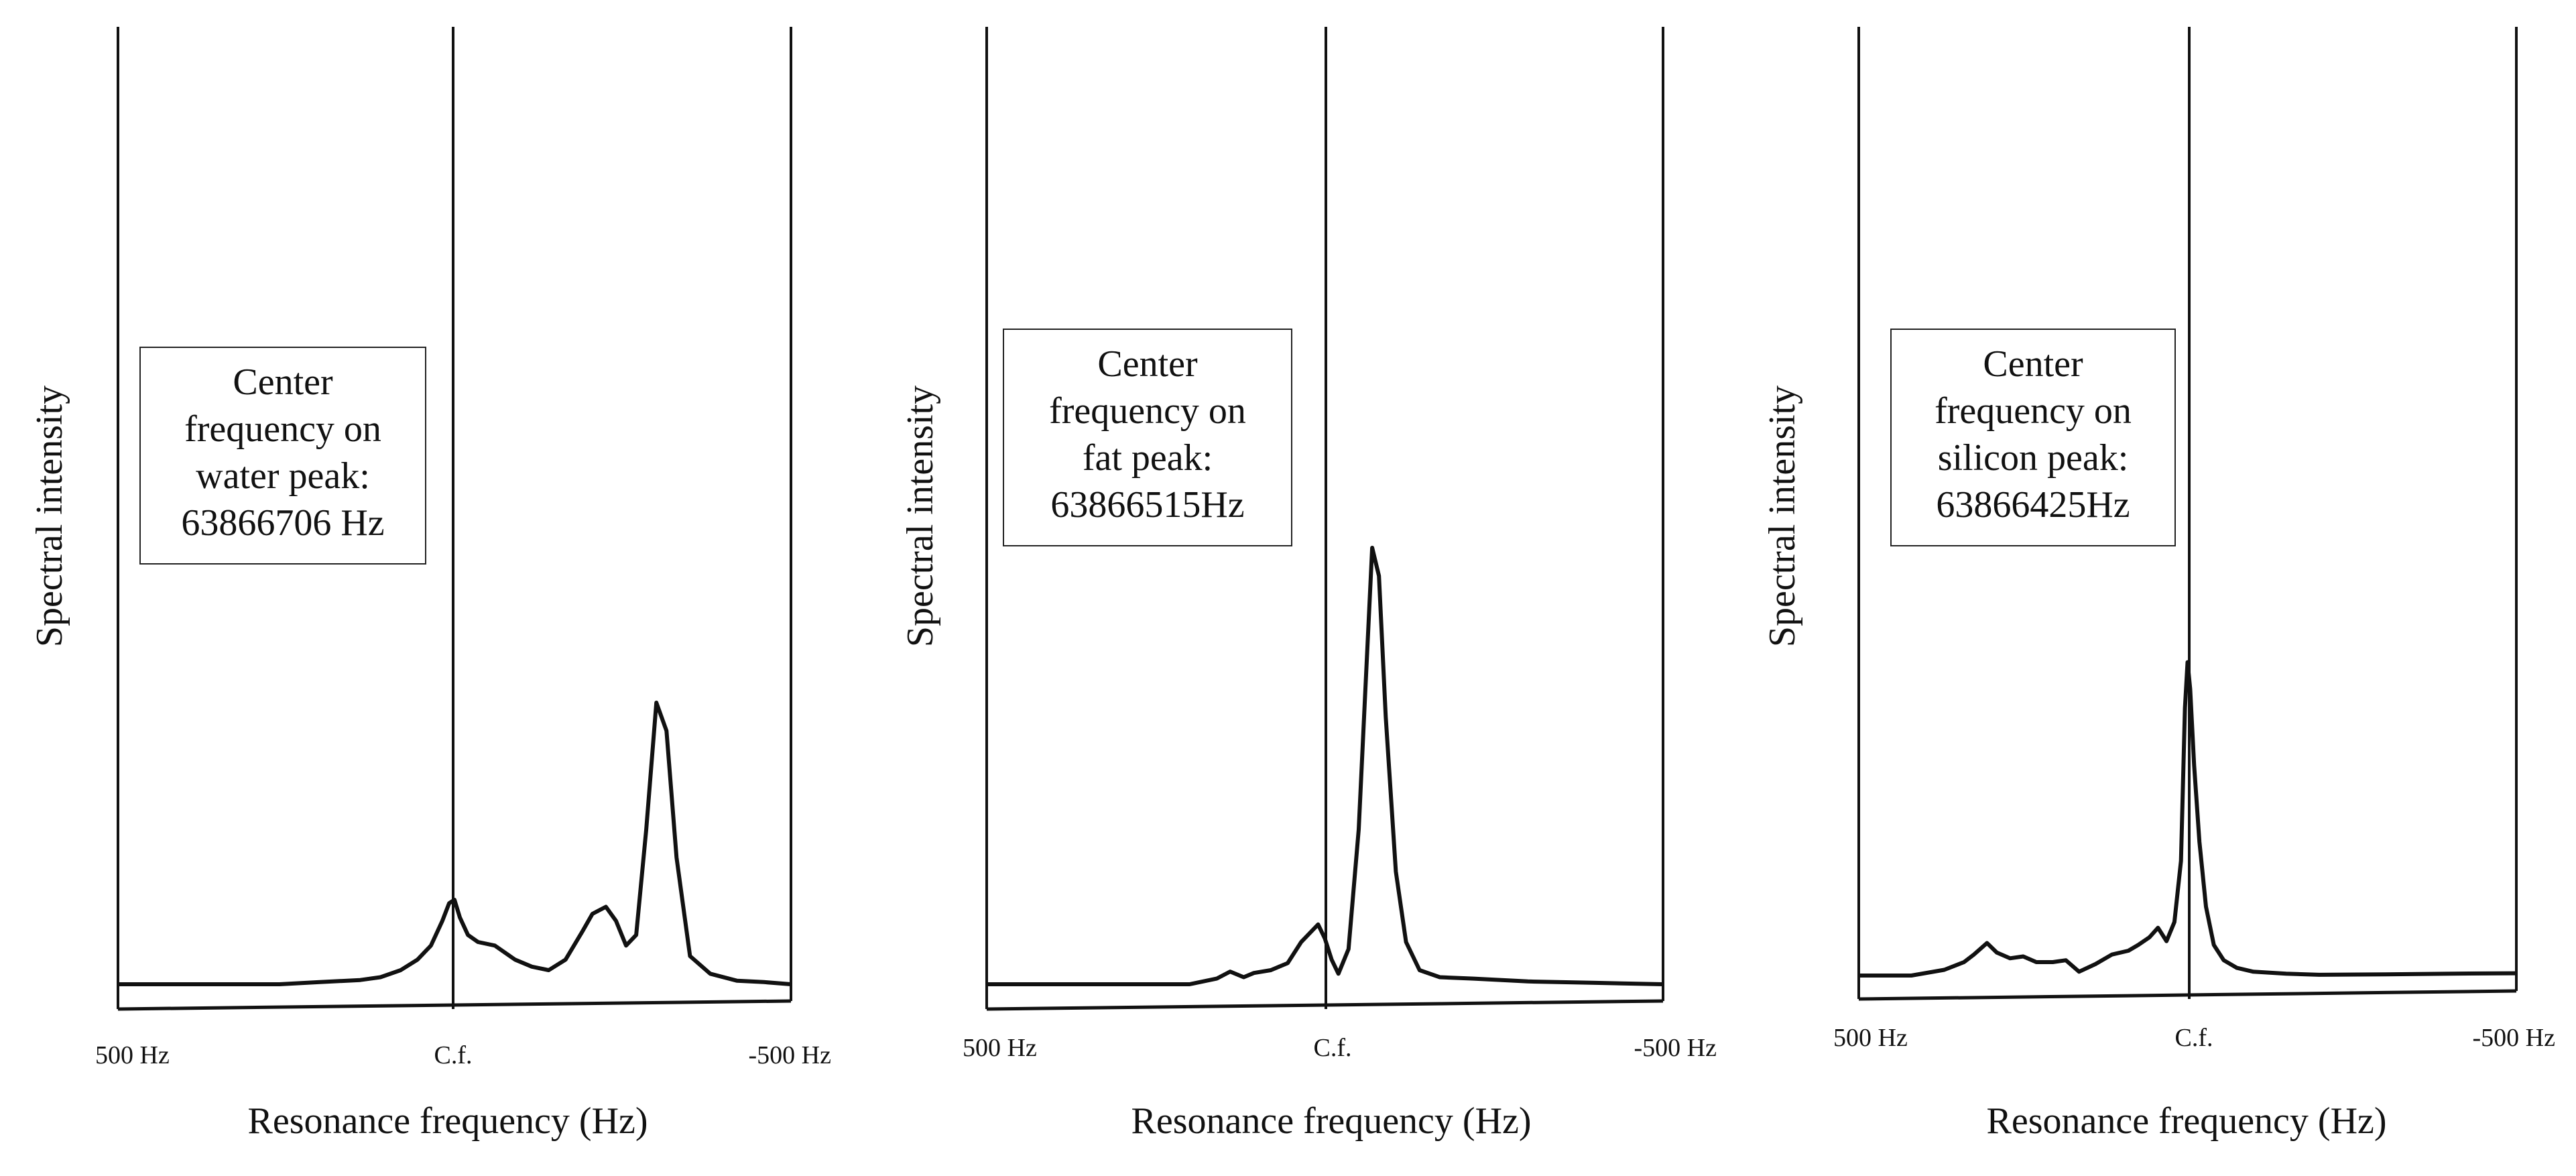  What do you see at coordinates (283, 476) in the screenshot?
I see `annotation-line: water peak:` at bounding box center [283, 476].